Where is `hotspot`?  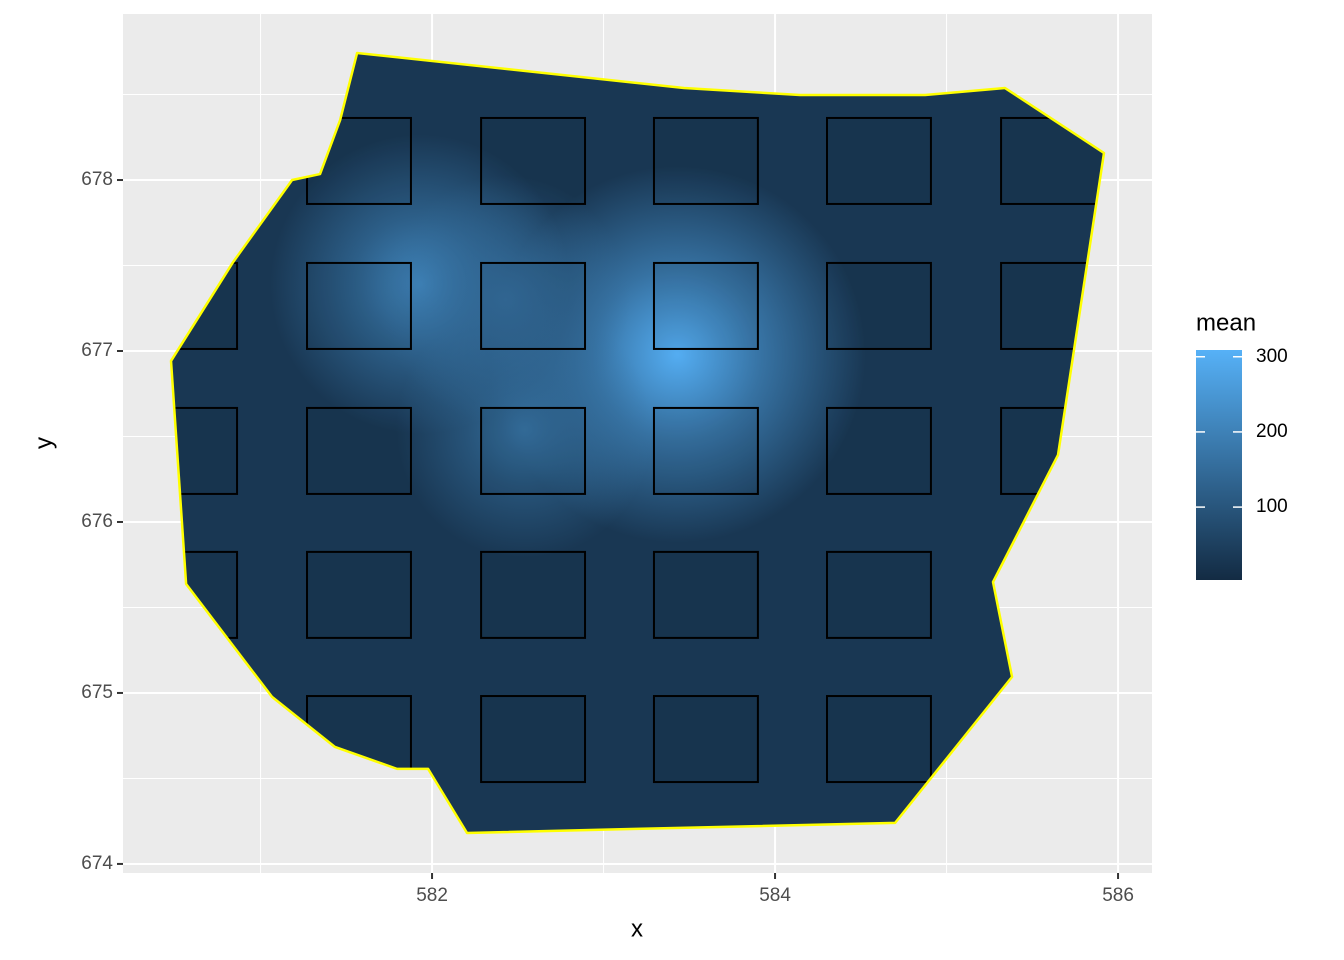
hotspot is located at coordinates (505, 299).